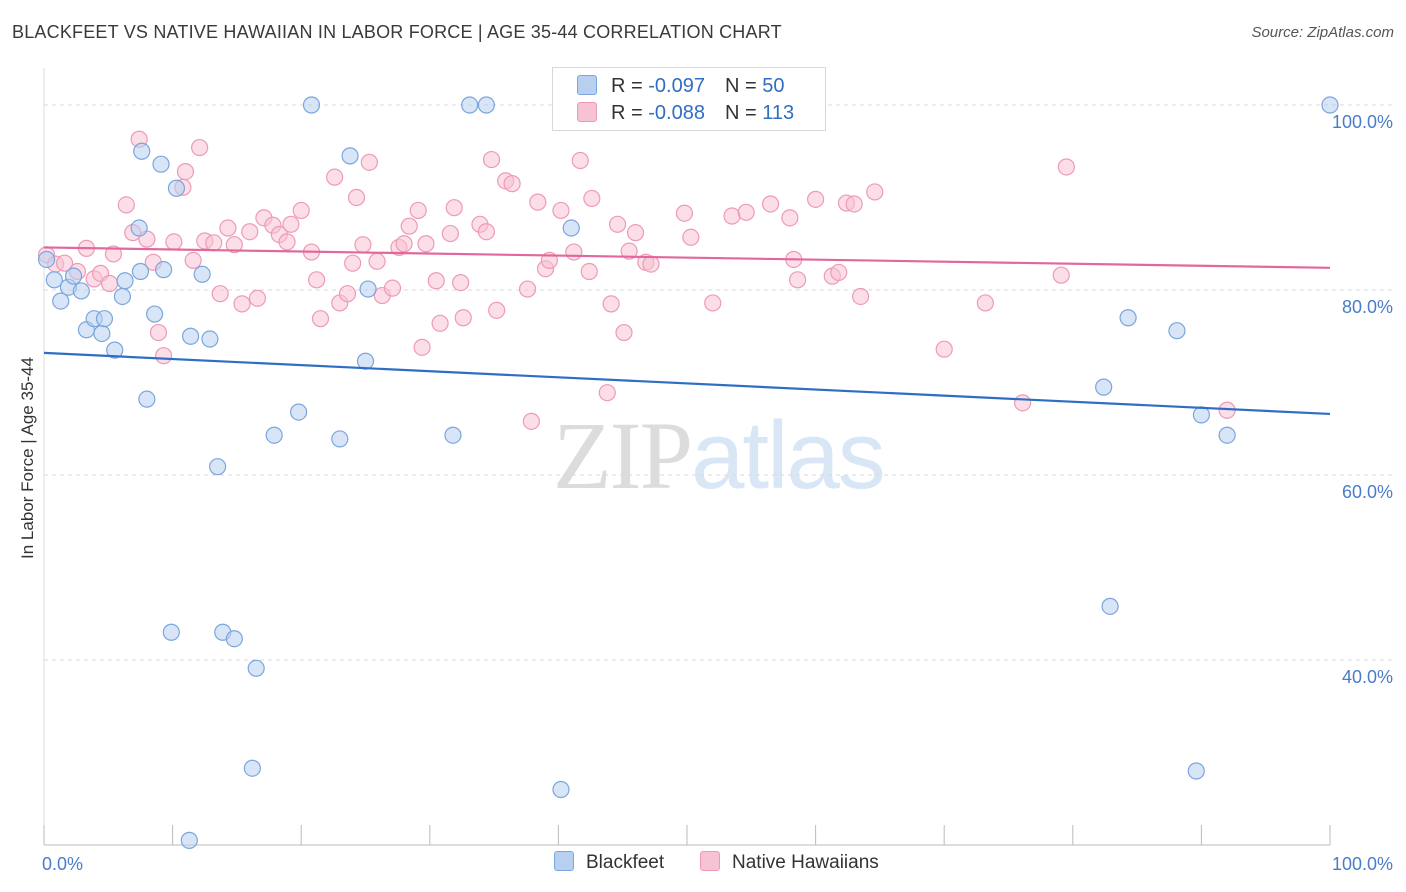 The height and width of the screenshot is (892, 1406). What do you see at coordinates (27, 458) in the screenshot?
I see `y-axis-title: In Labor Force | Age 35-44` at bounding box center [27, 458].